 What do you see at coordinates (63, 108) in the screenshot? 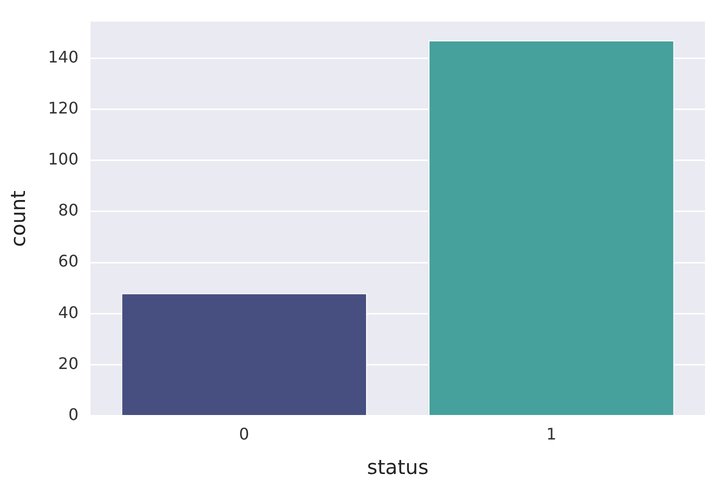
I see `y-tick-label: 120` at bounding box center [63, 108].